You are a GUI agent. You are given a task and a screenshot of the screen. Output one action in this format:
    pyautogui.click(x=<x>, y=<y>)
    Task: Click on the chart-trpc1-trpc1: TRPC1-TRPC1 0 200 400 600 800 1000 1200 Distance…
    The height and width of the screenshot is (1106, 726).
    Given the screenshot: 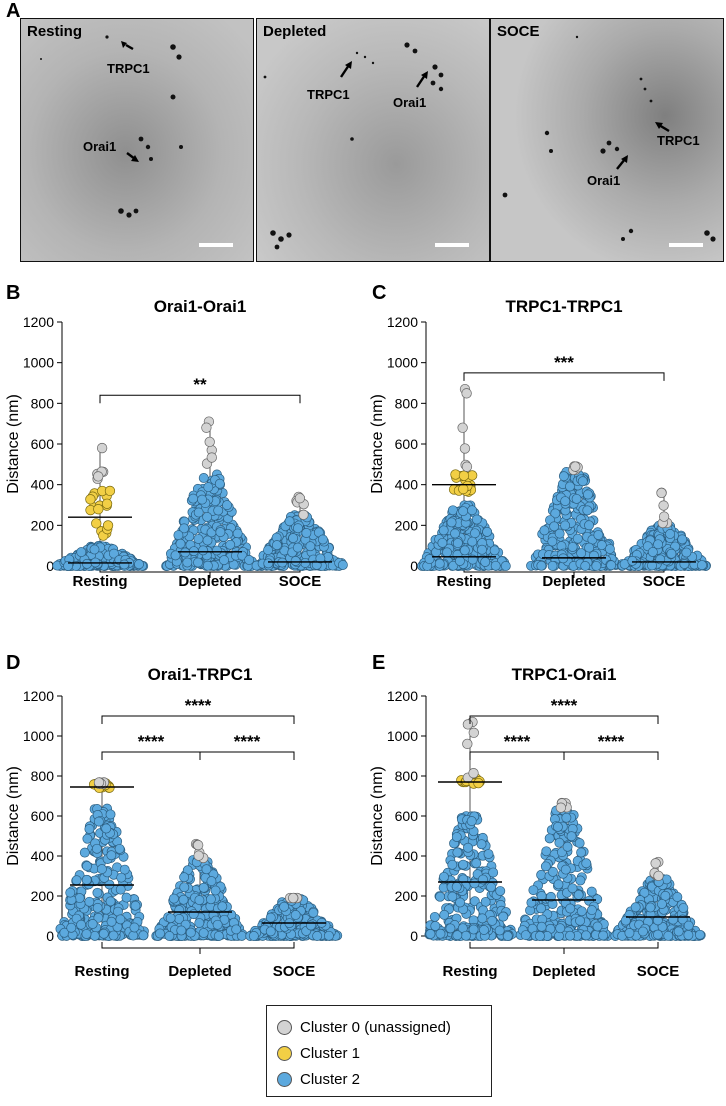 What is the action you would take?
    pyautogui.click(x=540, y=443)
    